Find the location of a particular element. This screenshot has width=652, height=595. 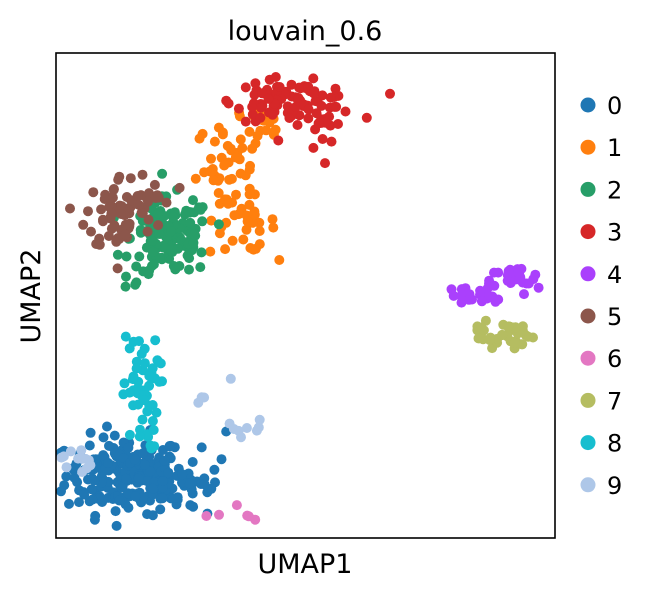

cluster-6-point is located at coordinates (248, 516).